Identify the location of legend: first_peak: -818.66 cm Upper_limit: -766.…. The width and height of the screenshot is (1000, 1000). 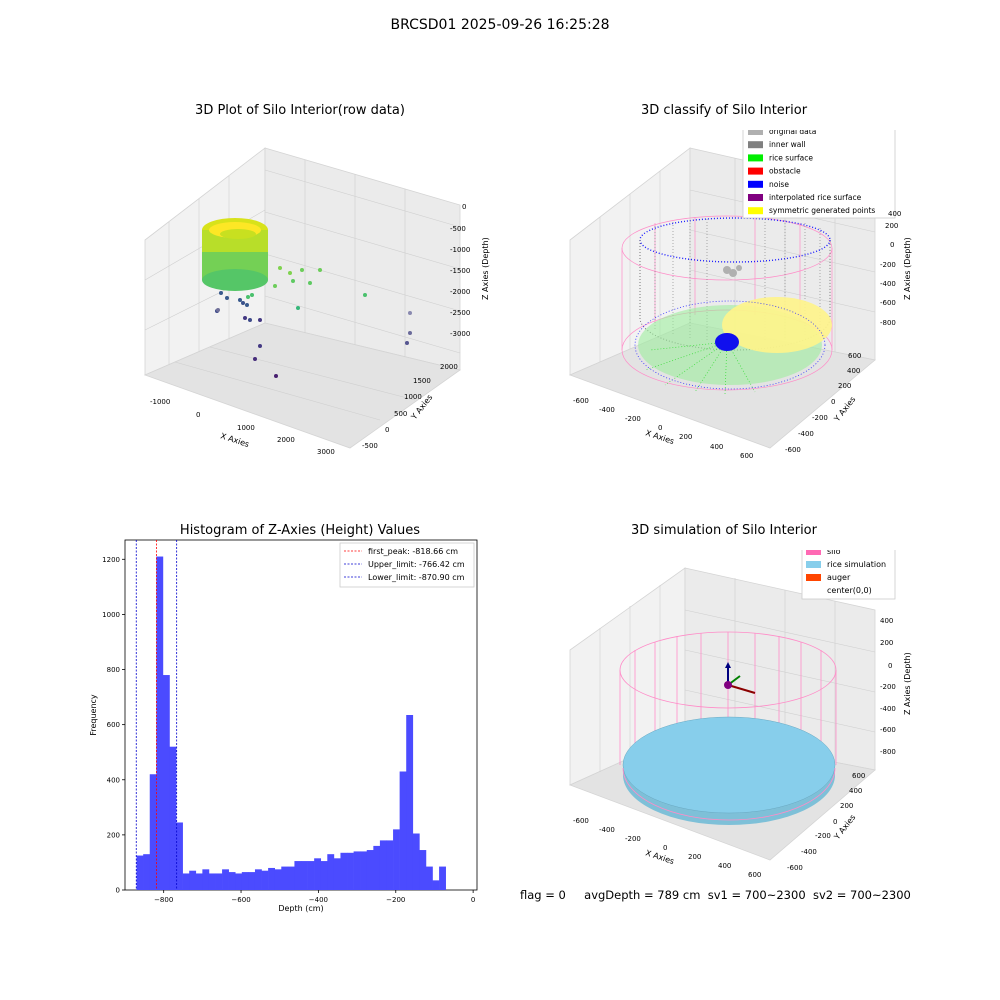
(407, 565).